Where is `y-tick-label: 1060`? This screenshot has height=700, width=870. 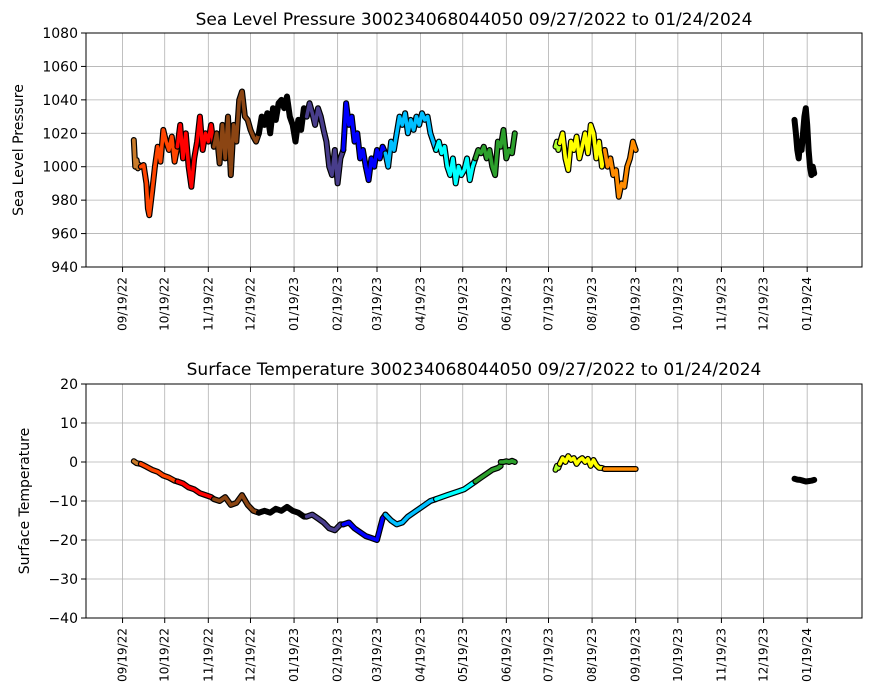
y-tick-label: 1060 is located at coordinates (60, 67).